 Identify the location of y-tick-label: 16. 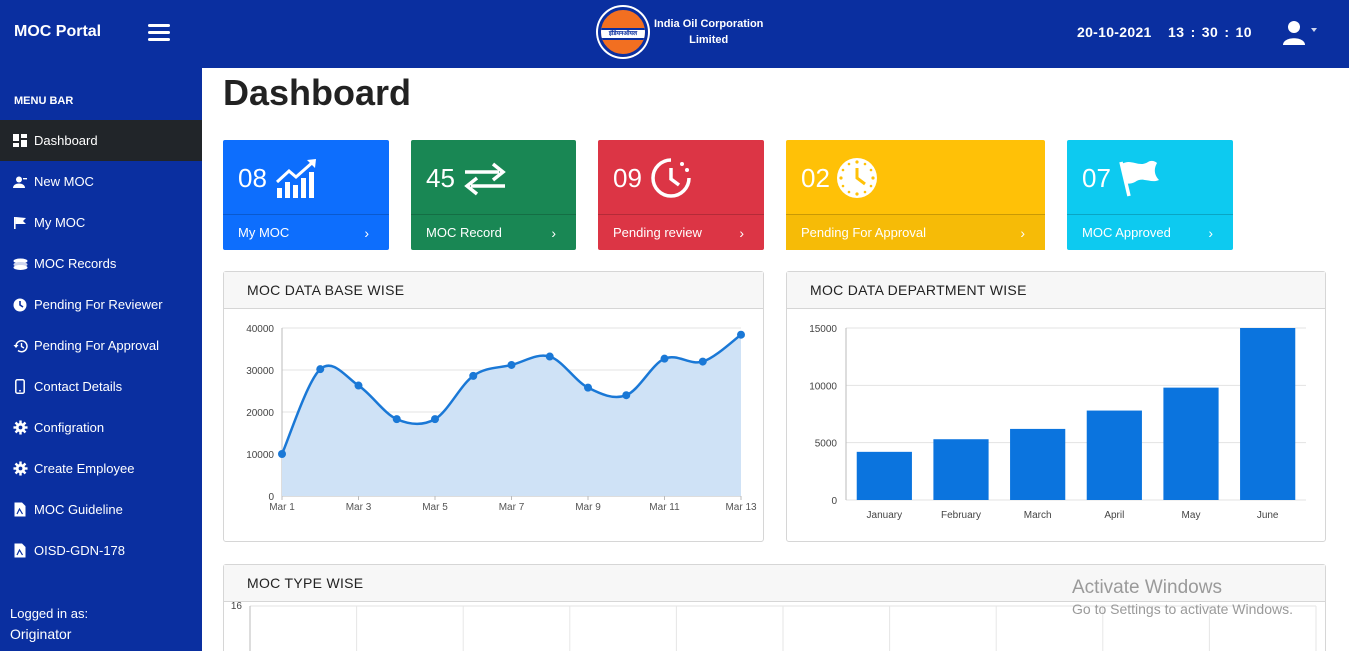
(237, 607).